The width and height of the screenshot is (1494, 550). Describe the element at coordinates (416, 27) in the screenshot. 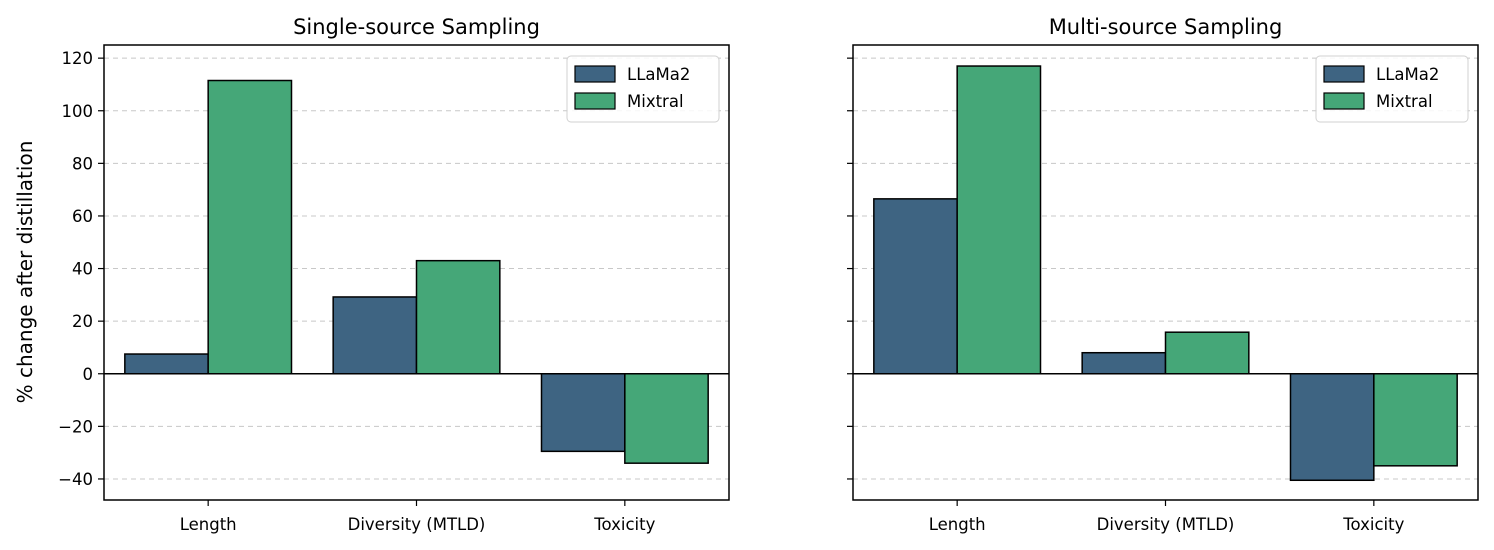

I see `chart-title: Single-source Sampling` at that location.